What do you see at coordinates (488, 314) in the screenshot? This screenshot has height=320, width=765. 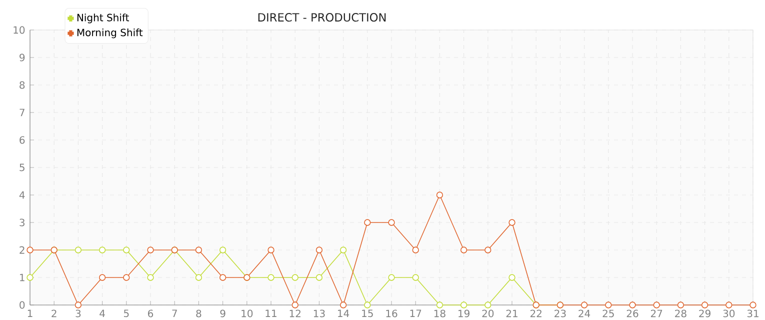 I see `x-tick-label: 20` at bounding box center [488, 314].